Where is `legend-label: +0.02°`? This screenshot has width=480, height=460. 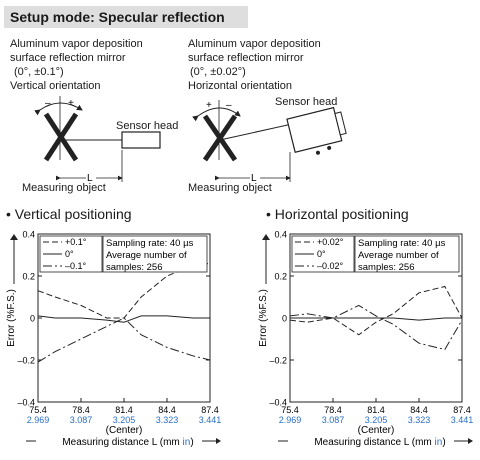 legend-label: +0.02° is located at coordinates (330, 242).